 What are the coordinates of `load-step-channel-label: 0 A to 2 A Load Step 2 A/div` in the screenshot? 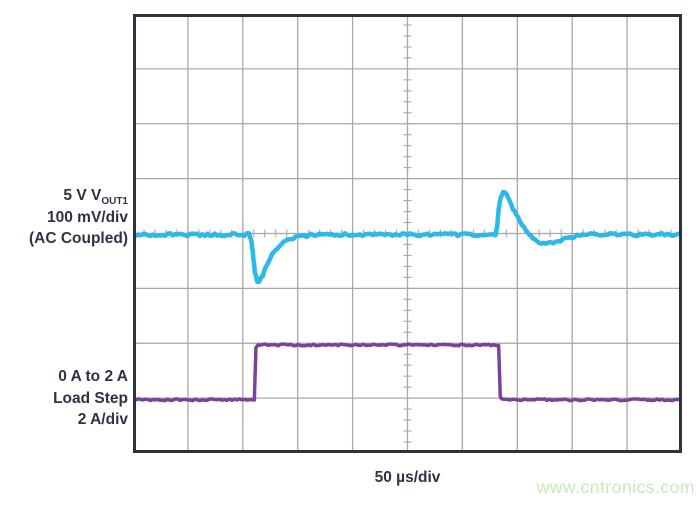 It's located at (90, 398).